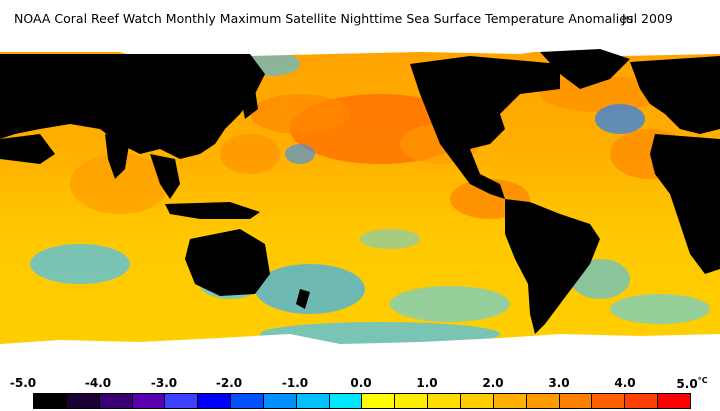 This screenshot has width=720, height=411. What do you see at coordinates (117, 156) in the screenshot?
I see `india` at bounding box center [117, 156].